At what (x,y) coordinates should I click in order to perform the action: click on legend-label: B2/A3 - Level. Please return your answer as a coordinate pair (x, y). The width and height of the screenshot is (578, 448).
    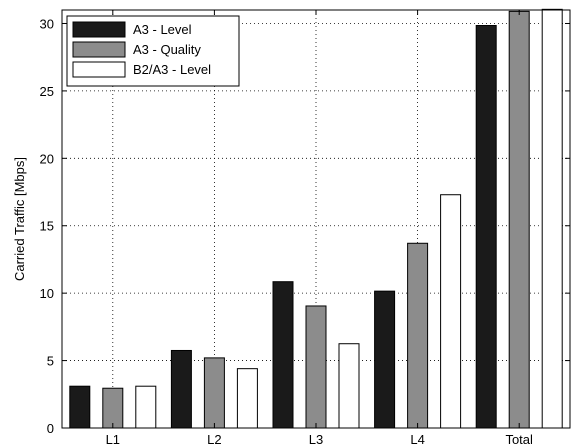
    Looking at the image, I should click on (172, 69).